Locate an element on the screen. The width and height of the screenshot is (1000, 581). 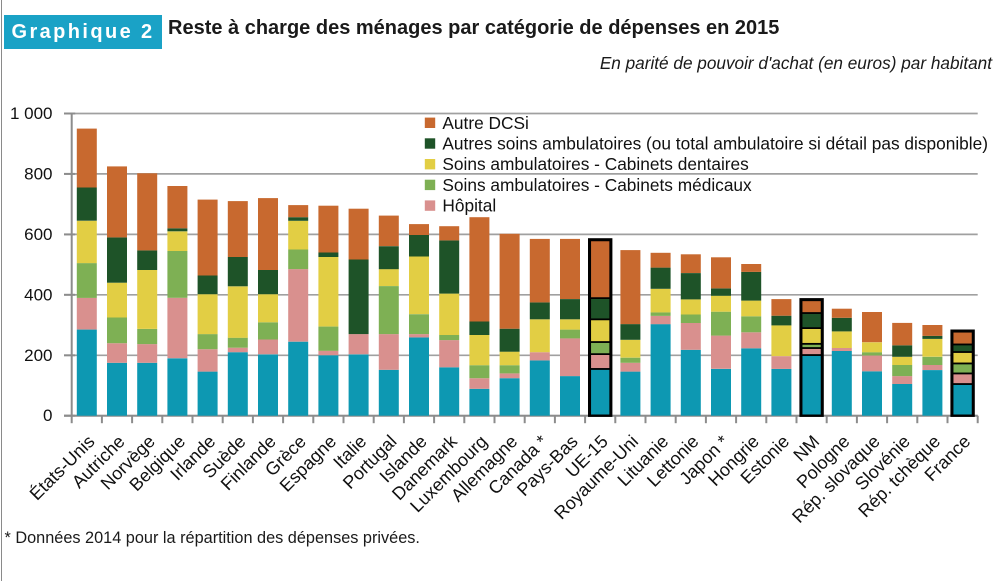
svg-text: 800 is located at coordinates (38, 173).